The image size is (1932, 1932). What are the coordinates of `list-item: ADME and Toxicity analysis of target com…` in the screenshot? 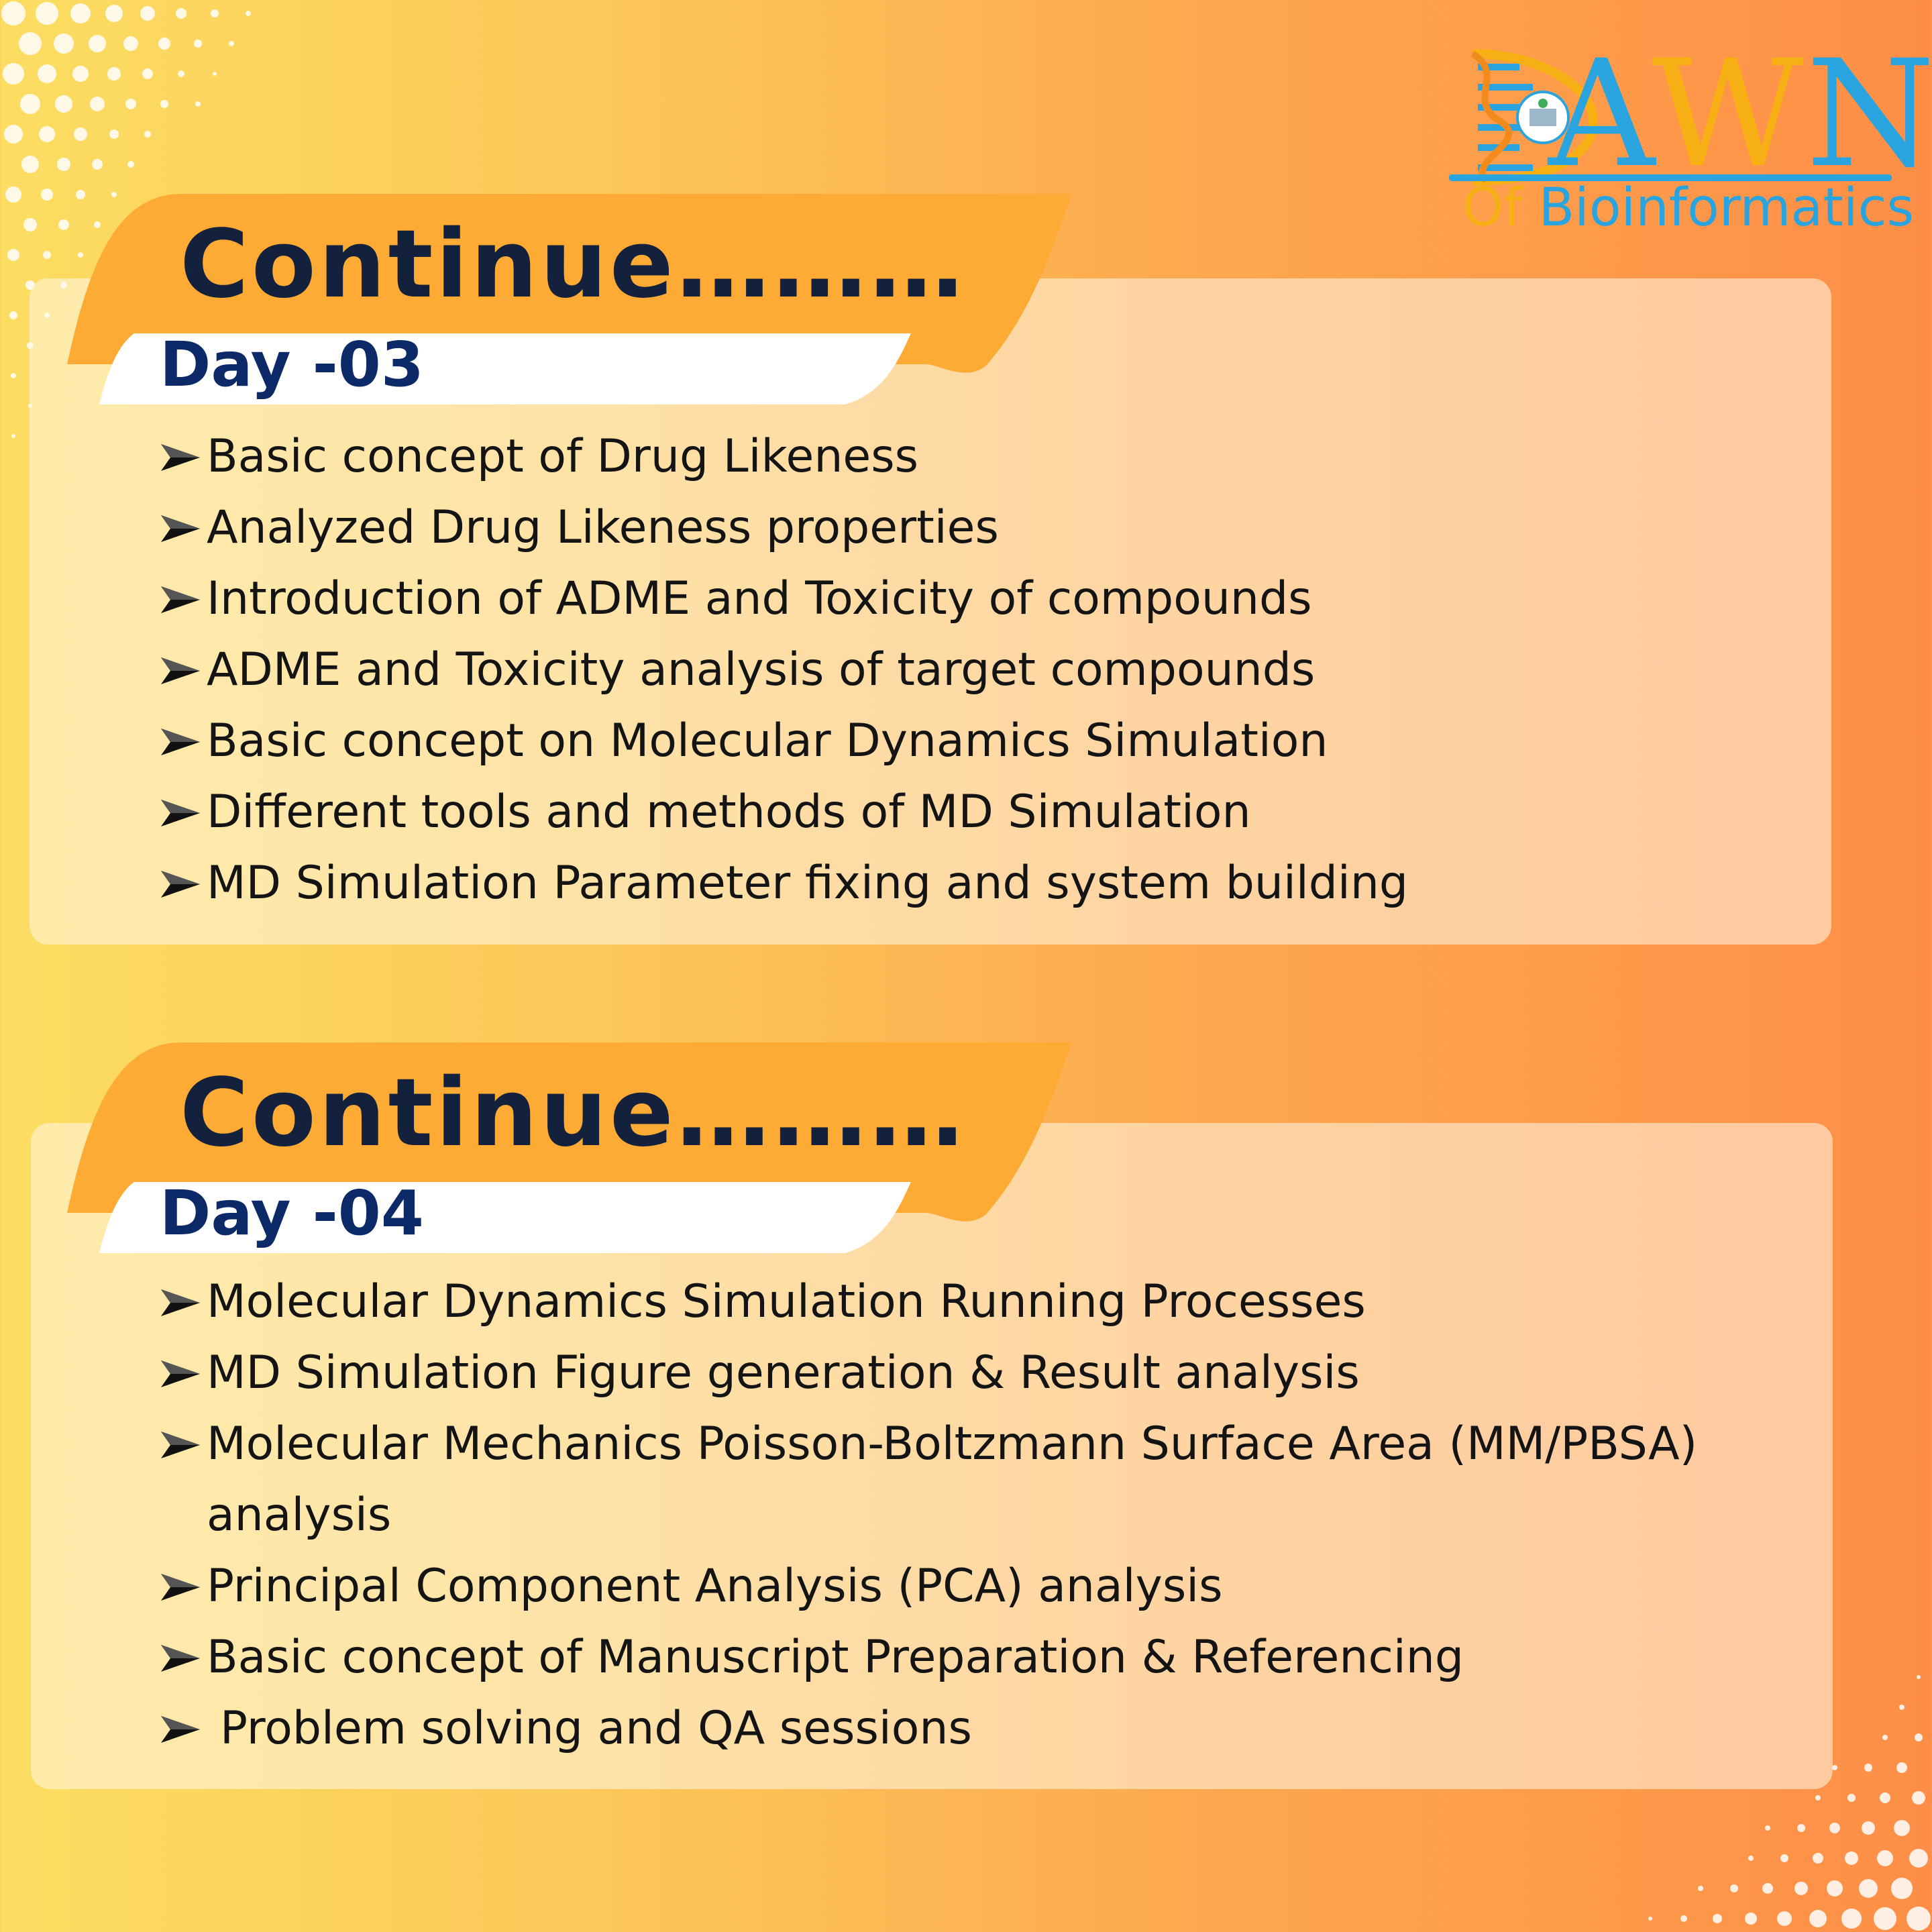 It's located at (784, 670).